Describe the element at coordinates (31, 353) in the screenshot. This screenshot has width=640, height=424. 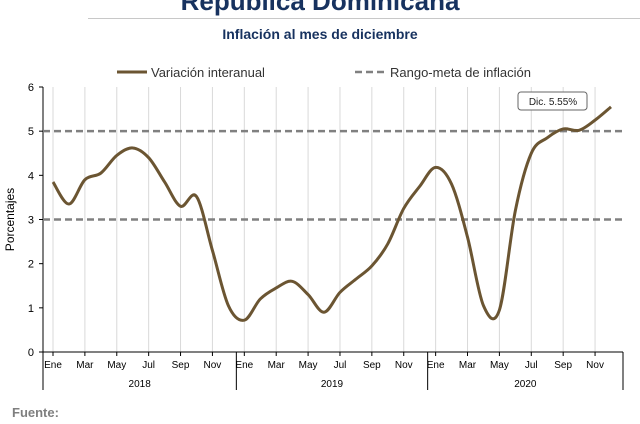
I see `y-tick-label: 0` at that location.